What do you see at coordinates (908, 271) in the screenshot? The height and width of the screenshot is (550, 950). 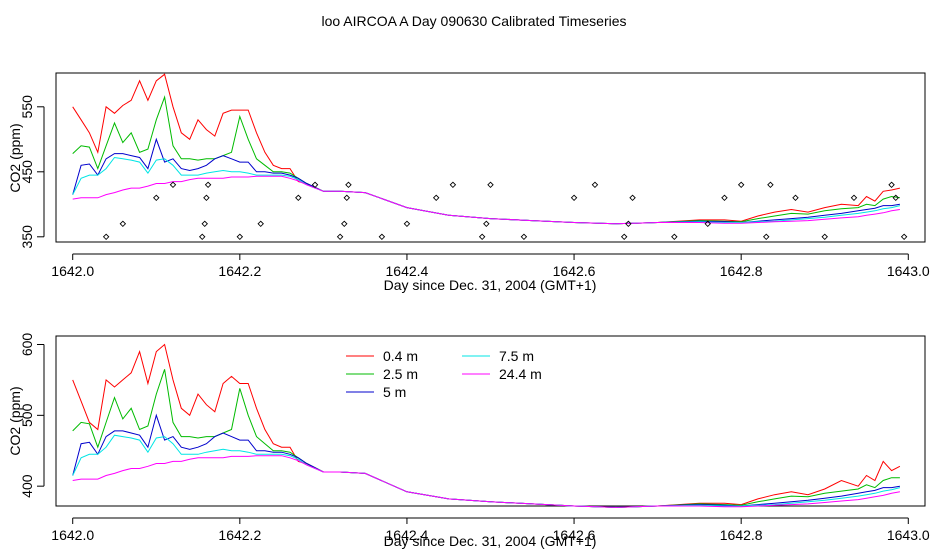 I see `top-x-tick-label: 1643.0` at bounding box center [908, 271].